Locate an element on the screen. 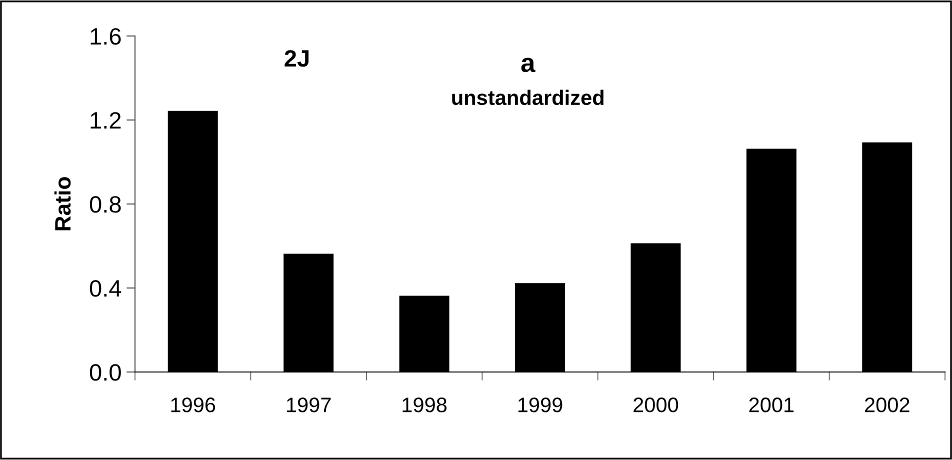 Image resolution: width=952 pixels, height=460 pixels. annotation: 2J is located at coordinates (296, 58).